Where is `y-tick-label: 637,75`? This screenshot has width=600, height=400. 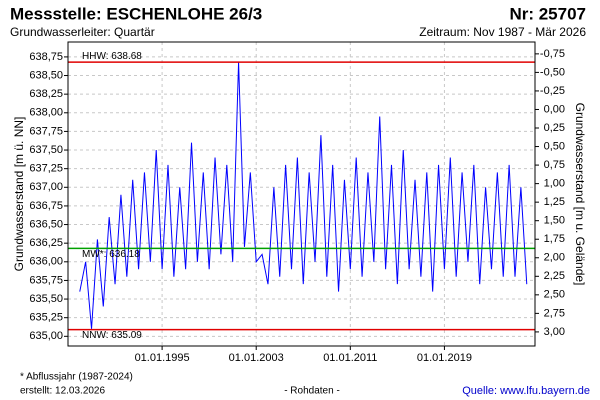
y-tick-label: 637,75 is located at coordinates (46, 131).